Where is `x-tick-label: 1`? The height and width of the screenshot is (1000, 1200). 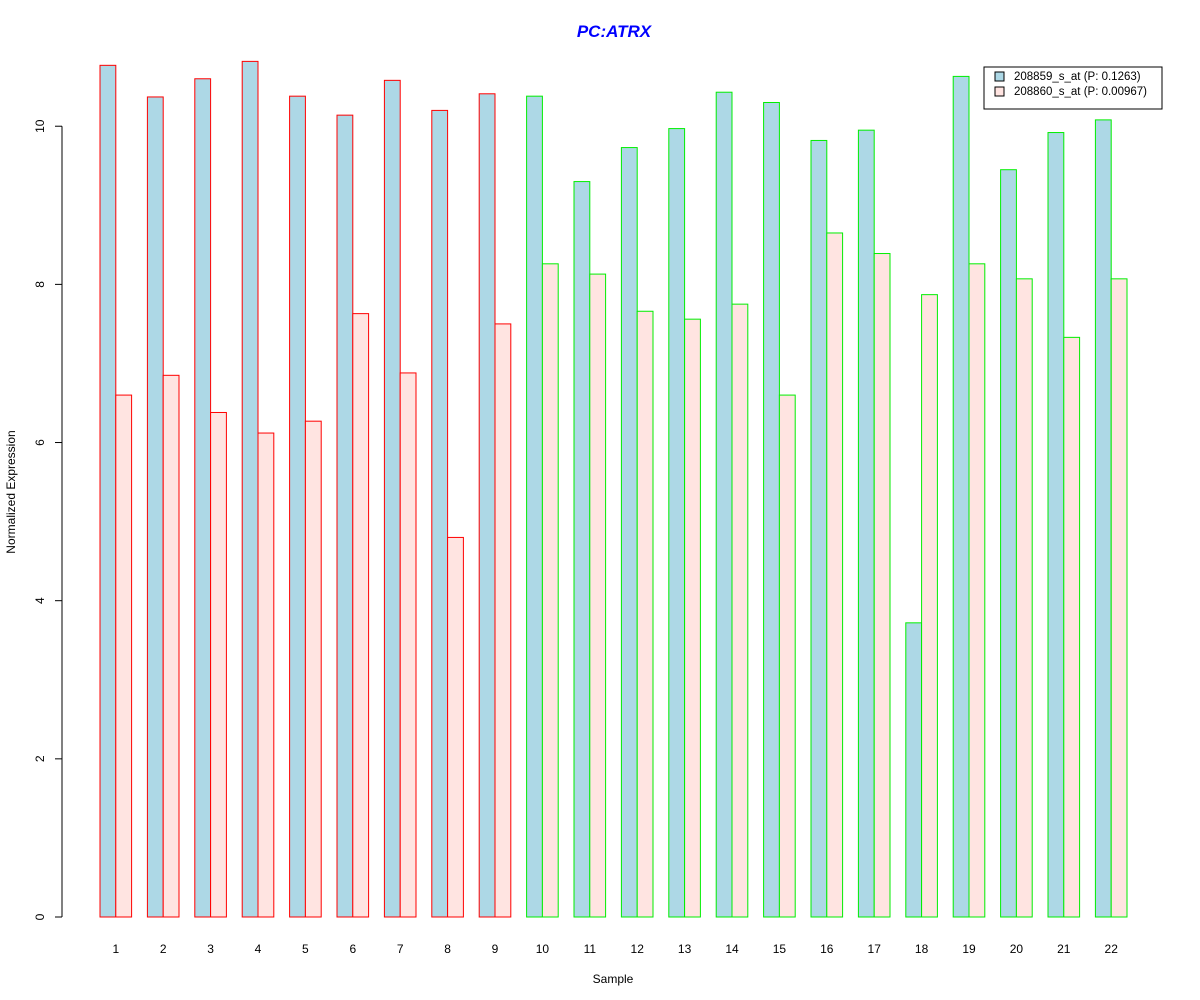
x-tick-label: 1 is located at coordinates (115, 949).